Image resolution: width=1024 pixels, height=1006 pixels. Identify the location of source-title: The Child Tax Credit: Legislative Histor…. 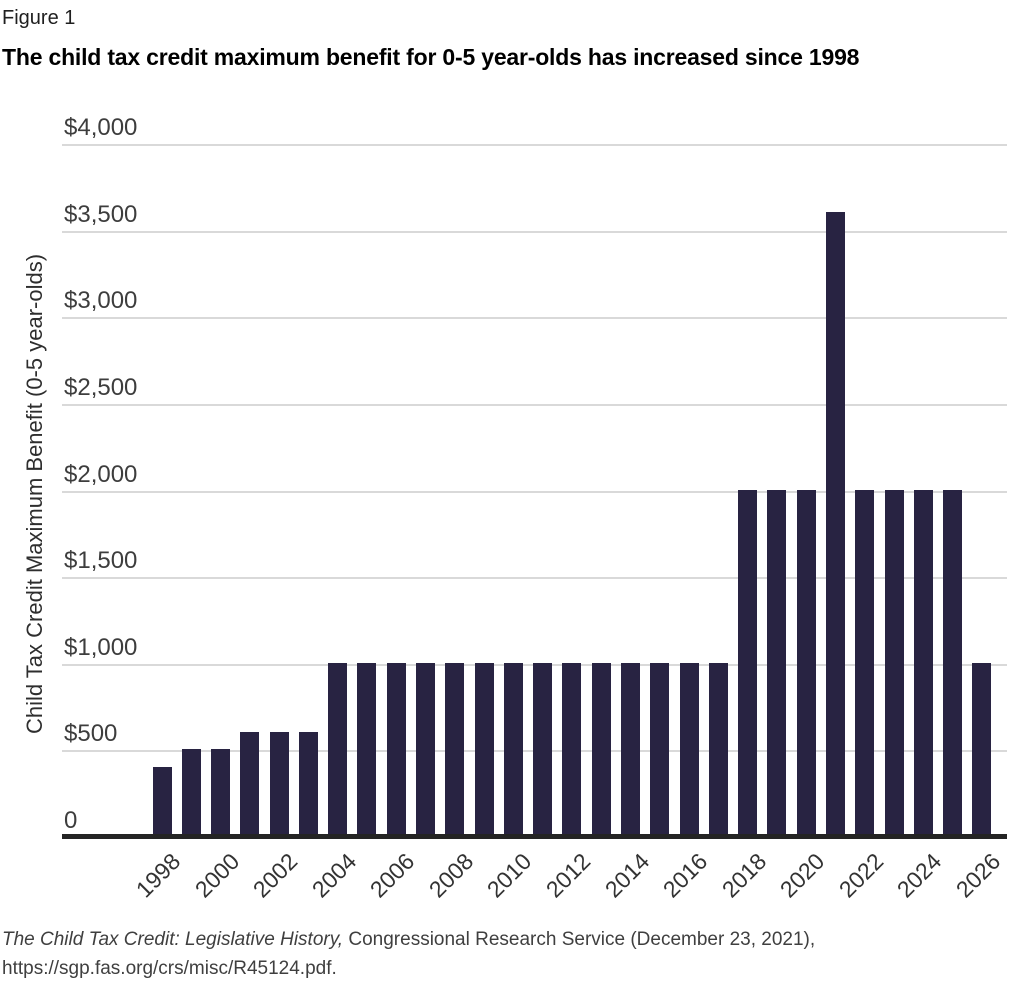
(173, 939).